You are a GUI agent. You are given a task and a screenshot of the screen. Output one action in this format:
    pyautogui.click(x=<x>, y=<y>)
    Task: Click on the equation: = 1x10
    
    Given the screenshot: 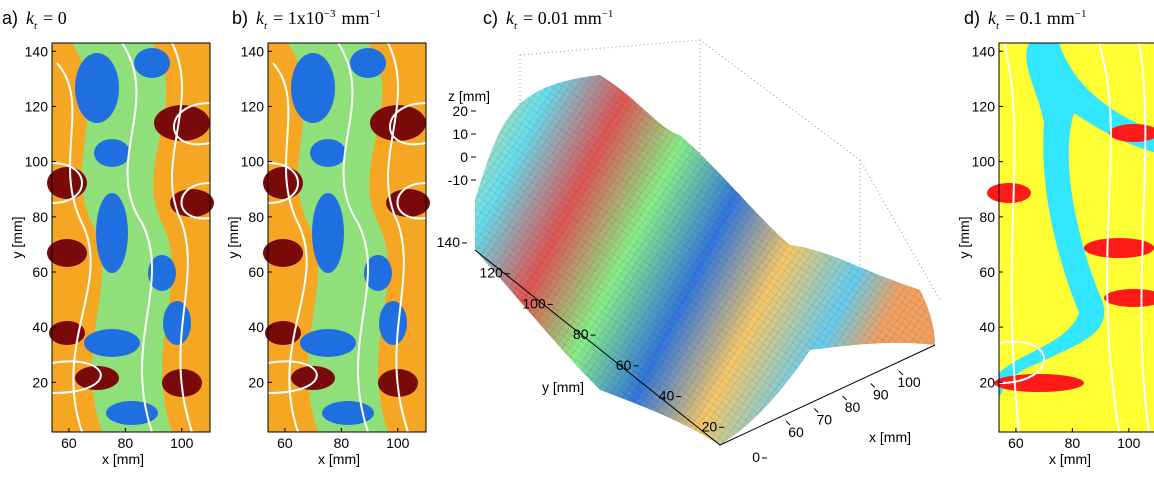 What is the action you would take?
    pyautogui.click(x=298, y=18)
    